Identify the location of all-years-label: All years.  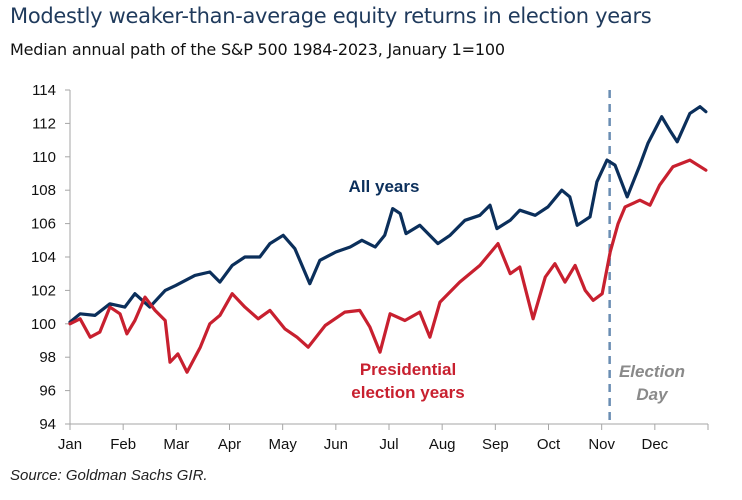
(384, 186).